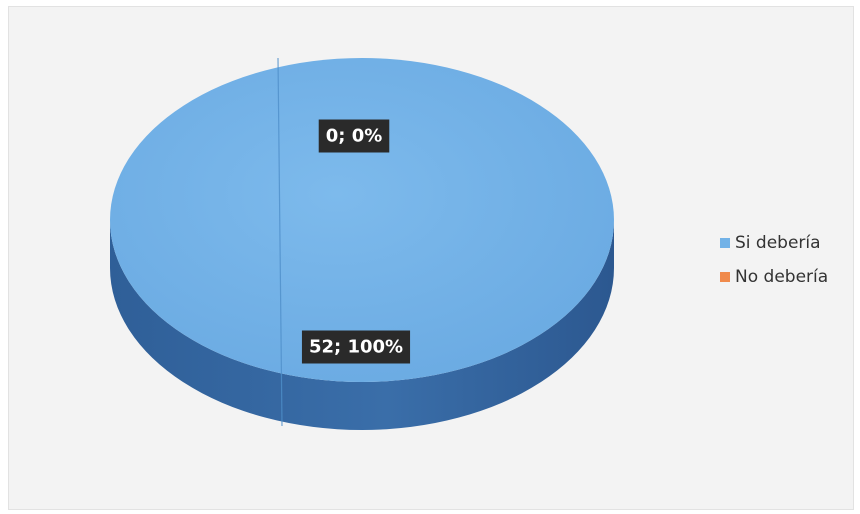  I want to click on data-label-text-no-deber-a: 0; 0%, so click(354, 136).